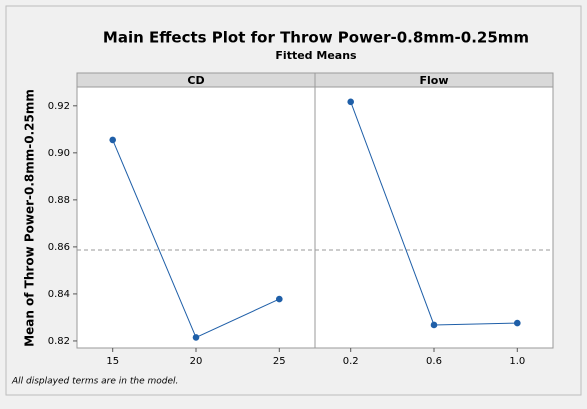 The width and height of the screenshot is (587, 409). I want to click on y-tick-label: 0.82, so click(59, 341).